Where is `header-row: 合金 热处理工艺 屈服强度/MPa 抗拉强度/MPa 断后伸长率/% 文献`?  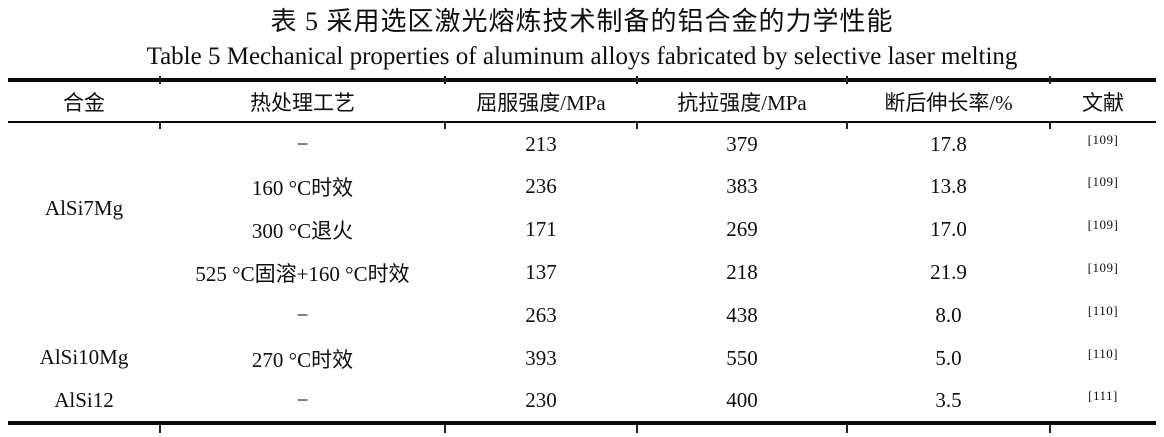 header-row: 合金 热处理工艺 屈服强度/MPa 抗拉强度/MPa 断后伸长率/% 文献 is located at coordinates (582, 101).